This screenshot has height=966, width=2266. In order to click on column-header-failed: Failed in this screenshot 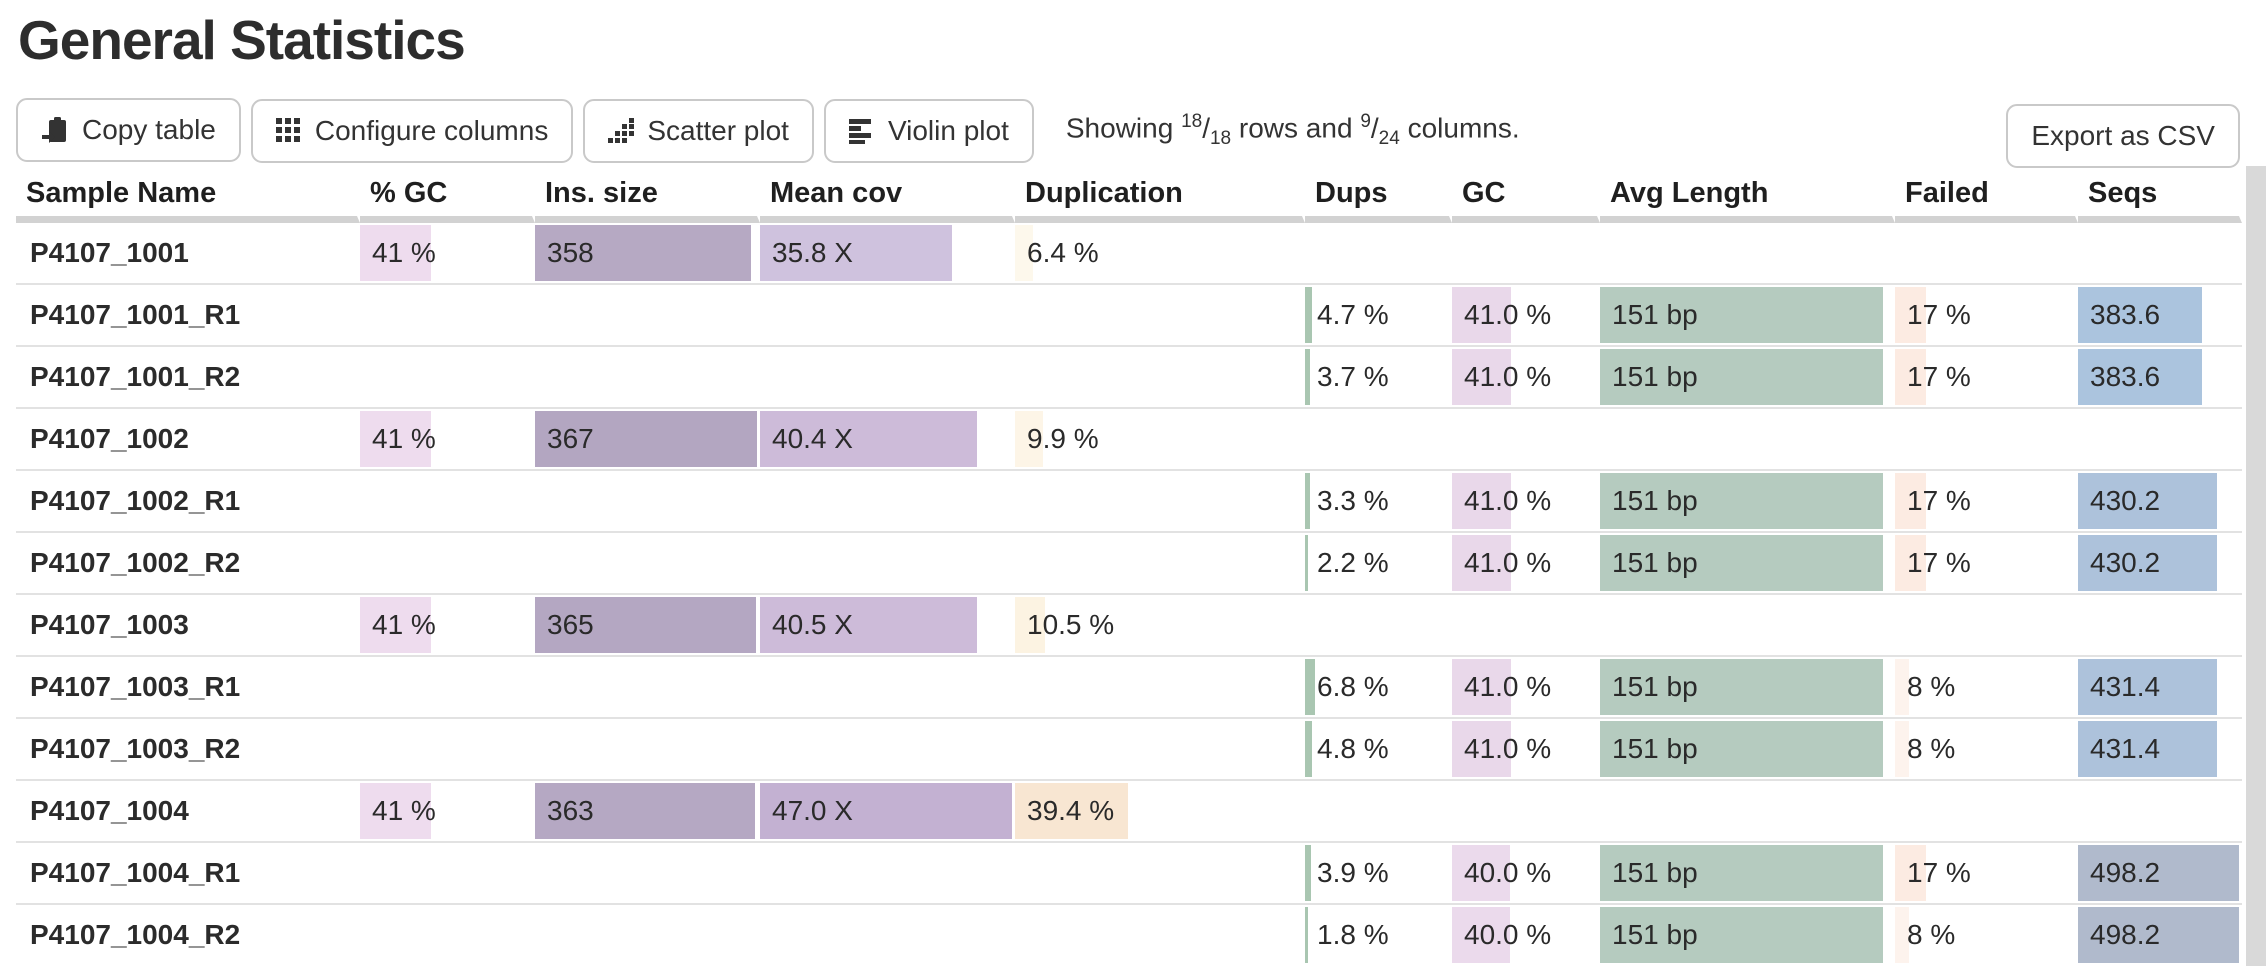, I will do `click(1986, 196)`.